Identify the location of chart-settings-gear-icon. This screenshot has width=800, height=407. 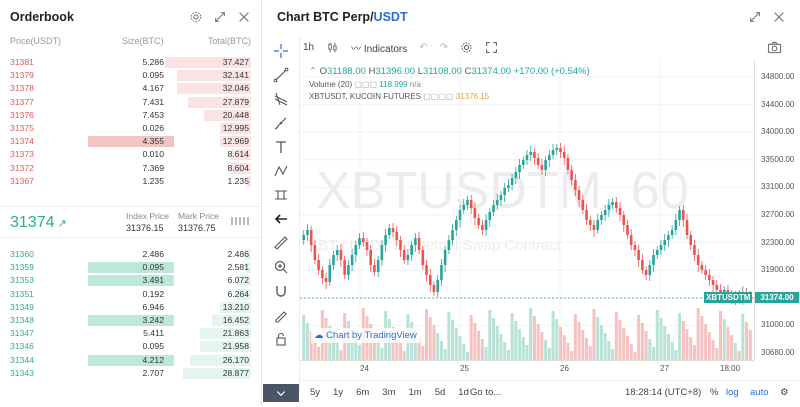
(466, 47).